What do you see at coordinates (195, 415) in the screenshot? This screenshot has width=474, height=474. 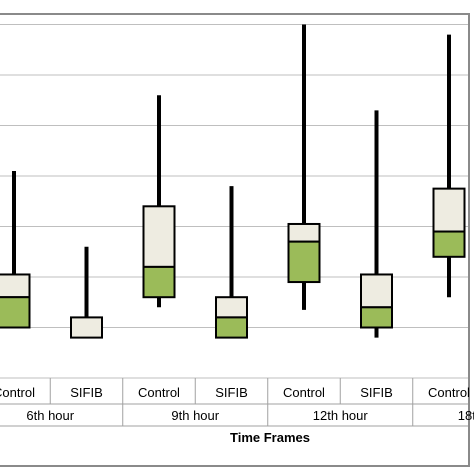 I see `group-label: 9th hour` at bounding box center [195, 415].